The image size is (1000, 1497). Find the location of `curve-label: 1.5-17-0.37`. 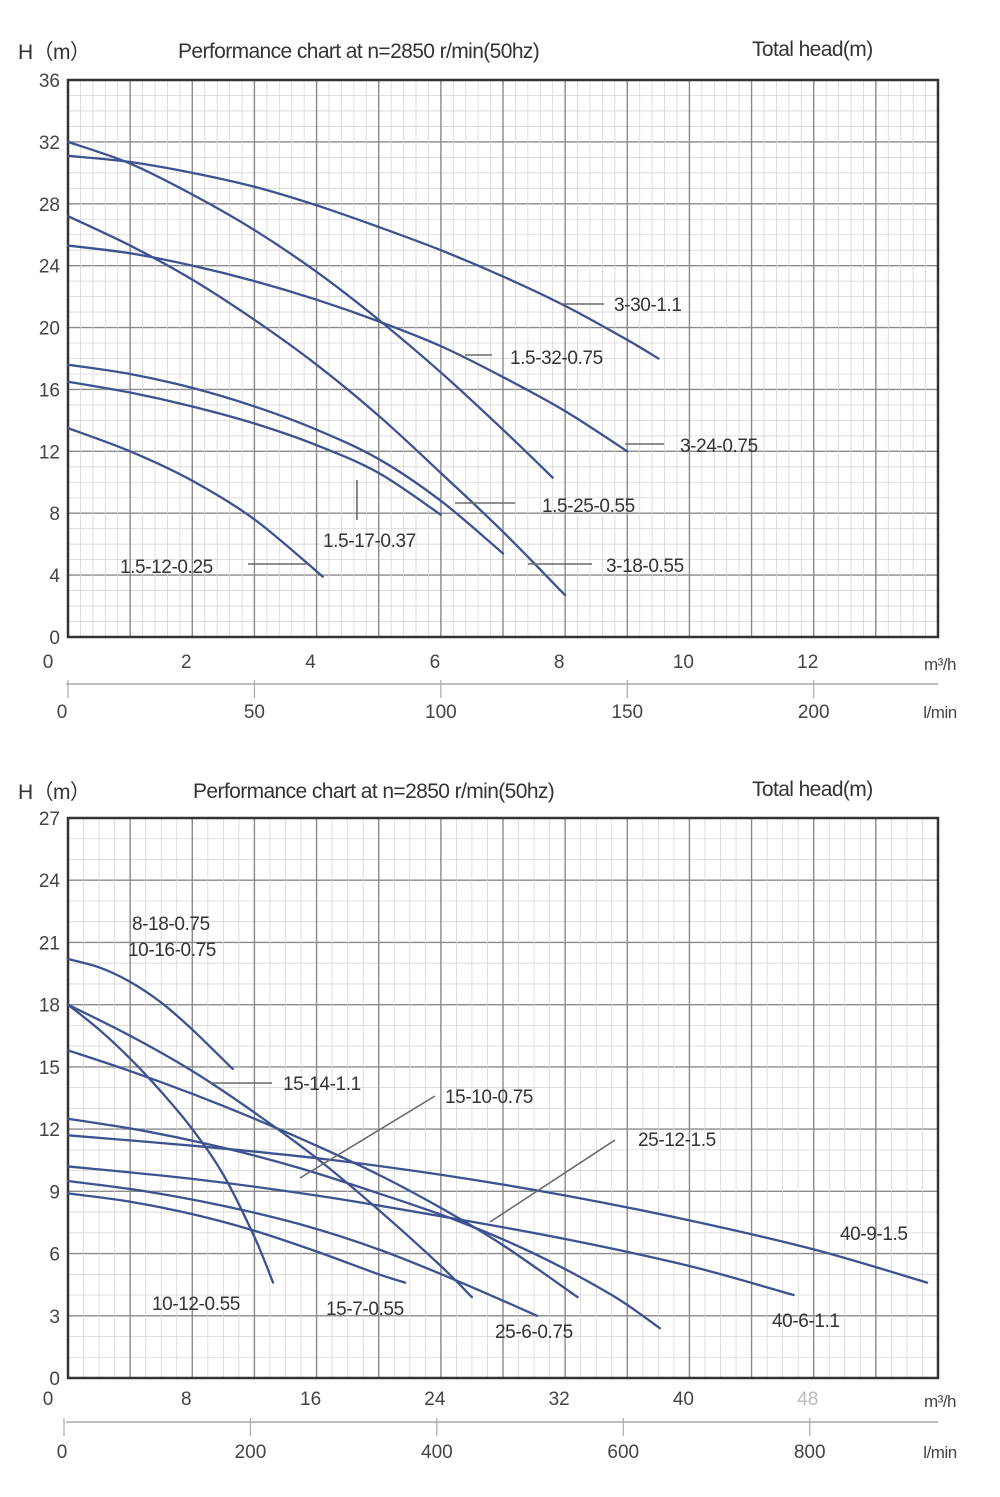

curve-label: 1.5-17-0.37 is located at coordinates (369, 541).